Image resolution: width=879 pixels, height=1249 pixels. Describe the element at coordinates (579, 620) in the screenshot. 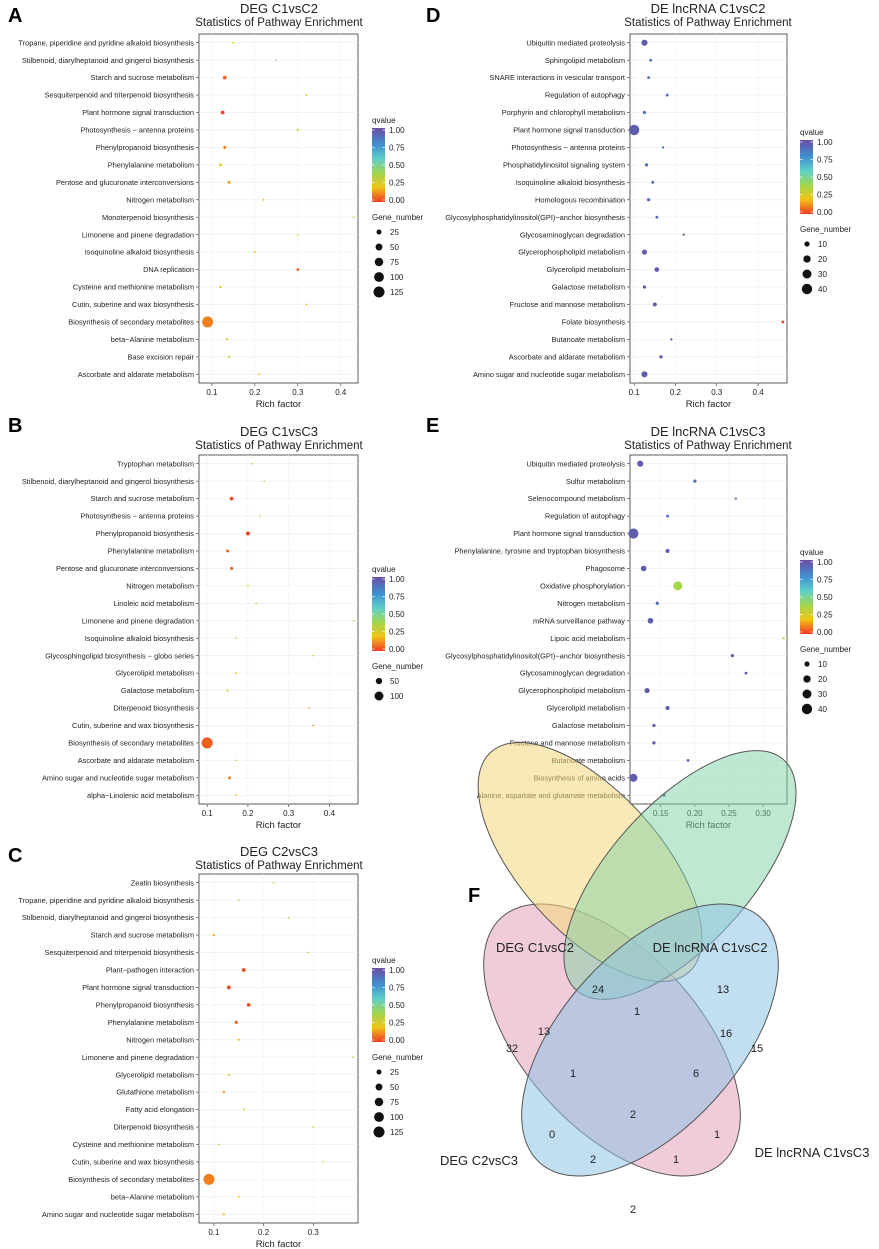

I see `category-label: mRNA surveillance pathway` at that location.